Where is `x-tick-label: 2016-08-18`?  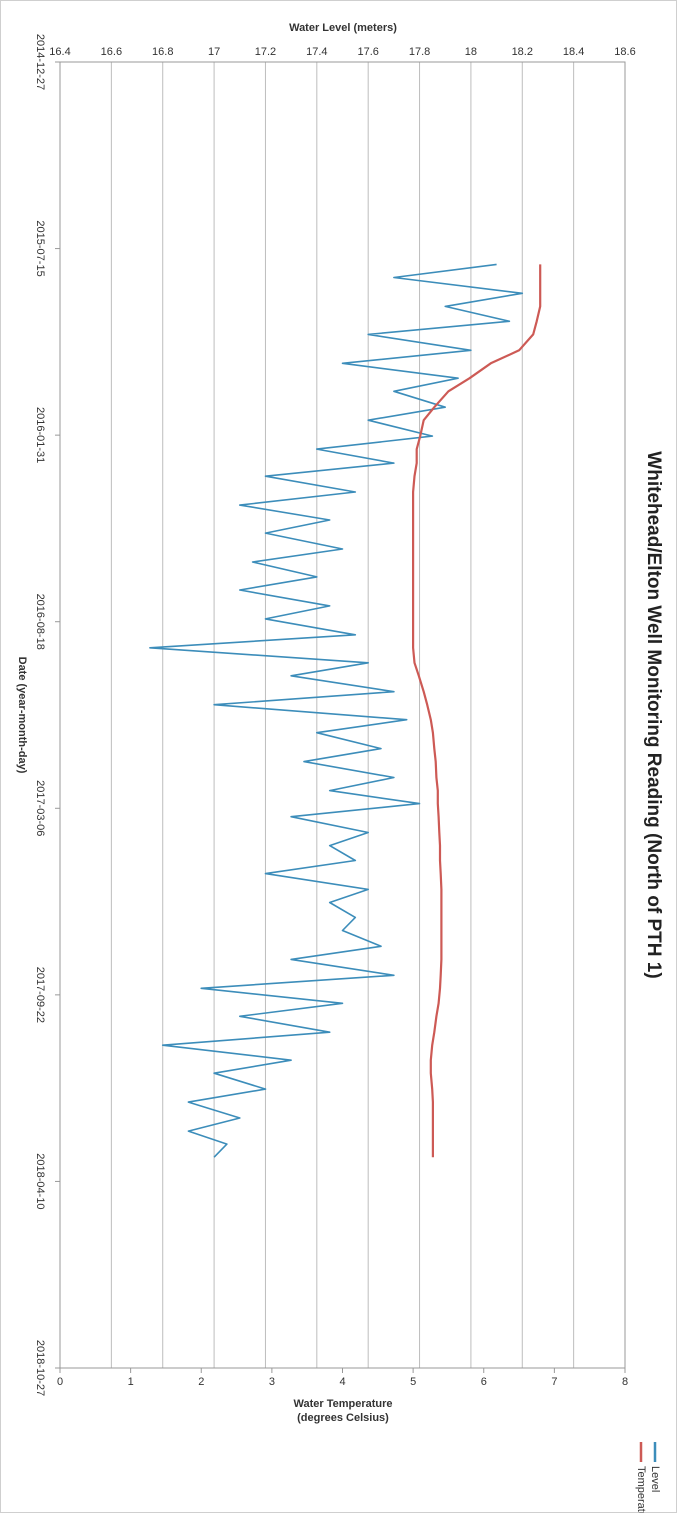 x-tick-label: 2016-08-18 is located at coordinates (40, 622).